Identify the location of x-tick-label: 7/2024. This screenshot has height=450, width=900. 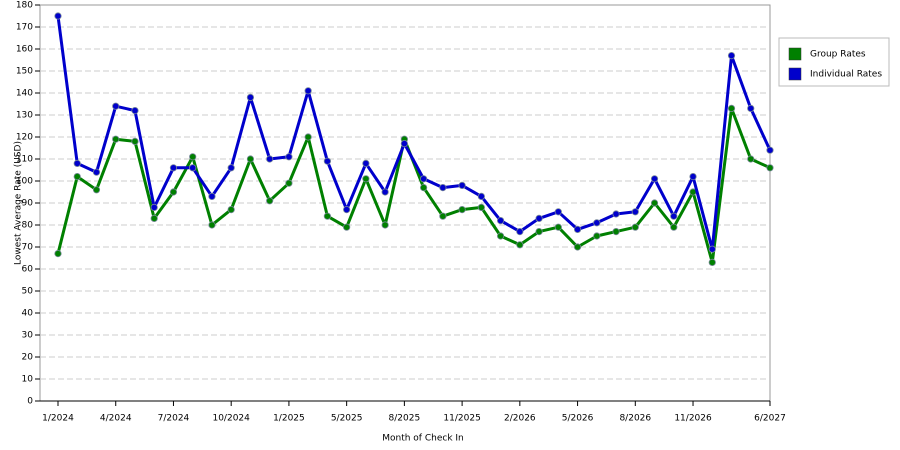
(174, 419).